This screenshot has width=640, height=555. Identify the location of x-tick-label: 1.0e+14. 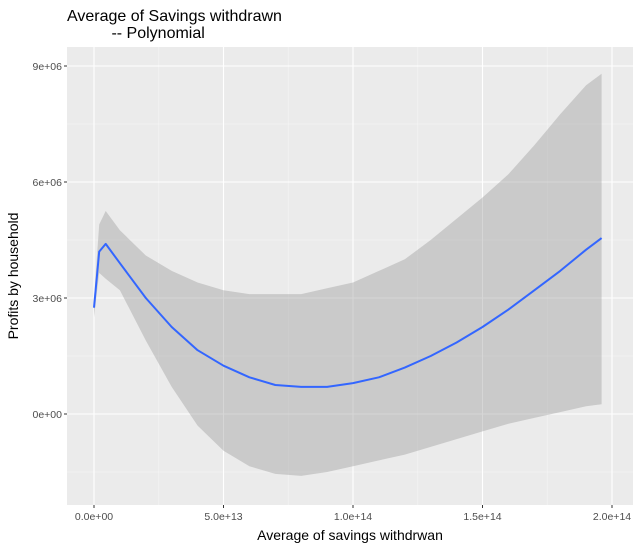
(353, 517).